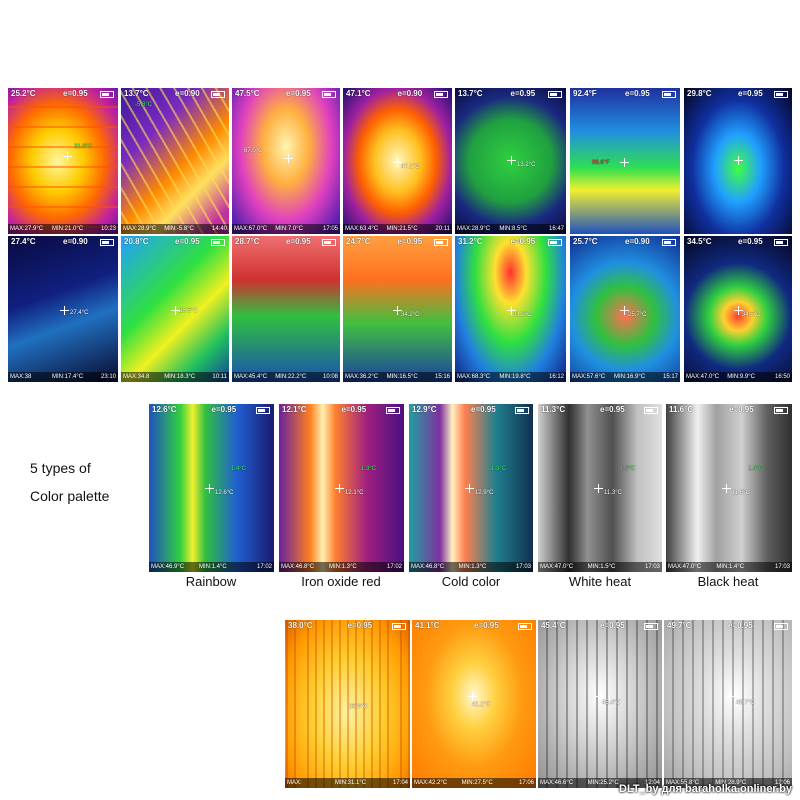  I want to click on palette-note-line2: Color palette, so click(70, 496).